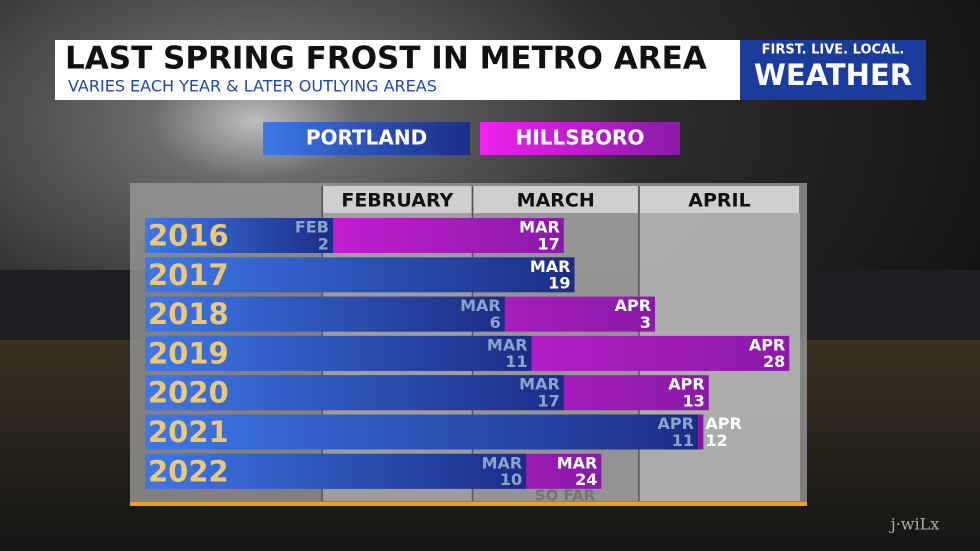 The height and width of the screenshot is (551, 980). Describe the element at coordinates (188, 471) in the screenshot. I see `y-tick-label: 2022` at that location.